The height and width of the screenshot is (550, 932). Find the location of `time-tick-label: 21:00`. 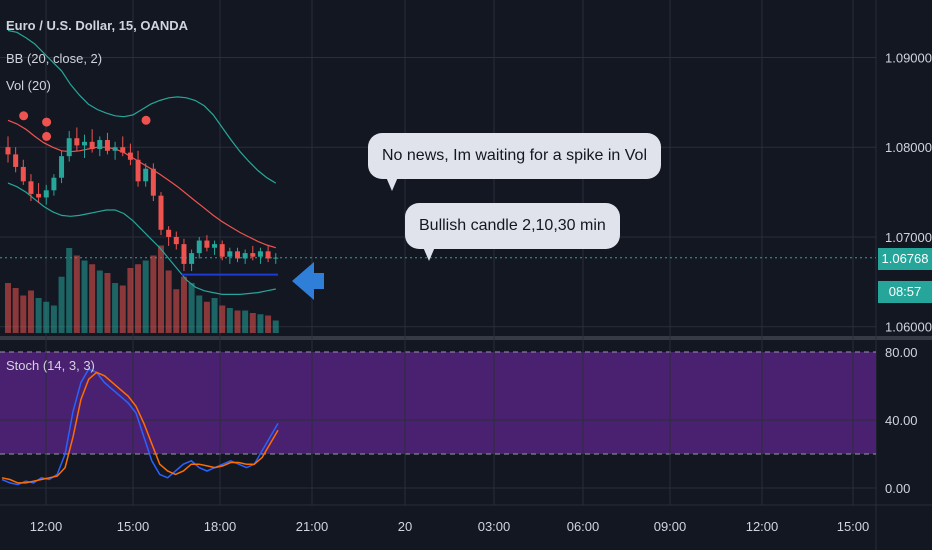

time-tick-label: 21:00 is located at coordinates (312, 526).